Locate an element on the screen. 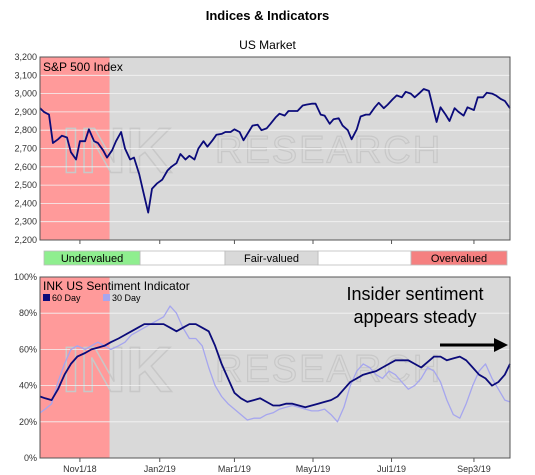 This screenshot has width=535, height=475. top-y-tick-label: 2,900 is located at coordinates (25, 112).